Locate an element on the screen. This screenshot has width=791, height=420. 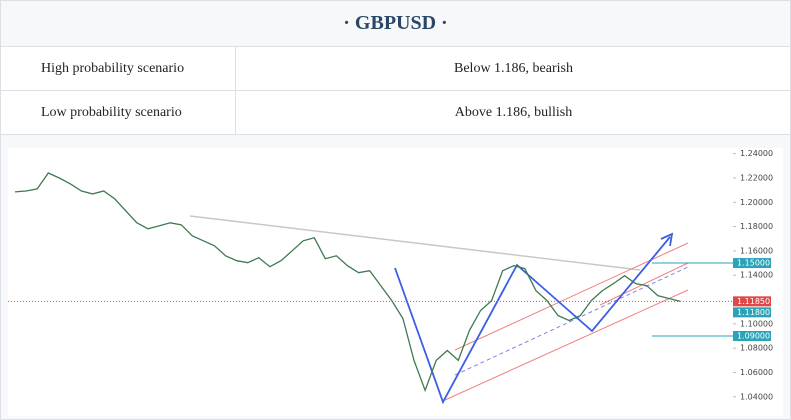
price-tag-label: 1.15000 is located at coordinates (753, 263).